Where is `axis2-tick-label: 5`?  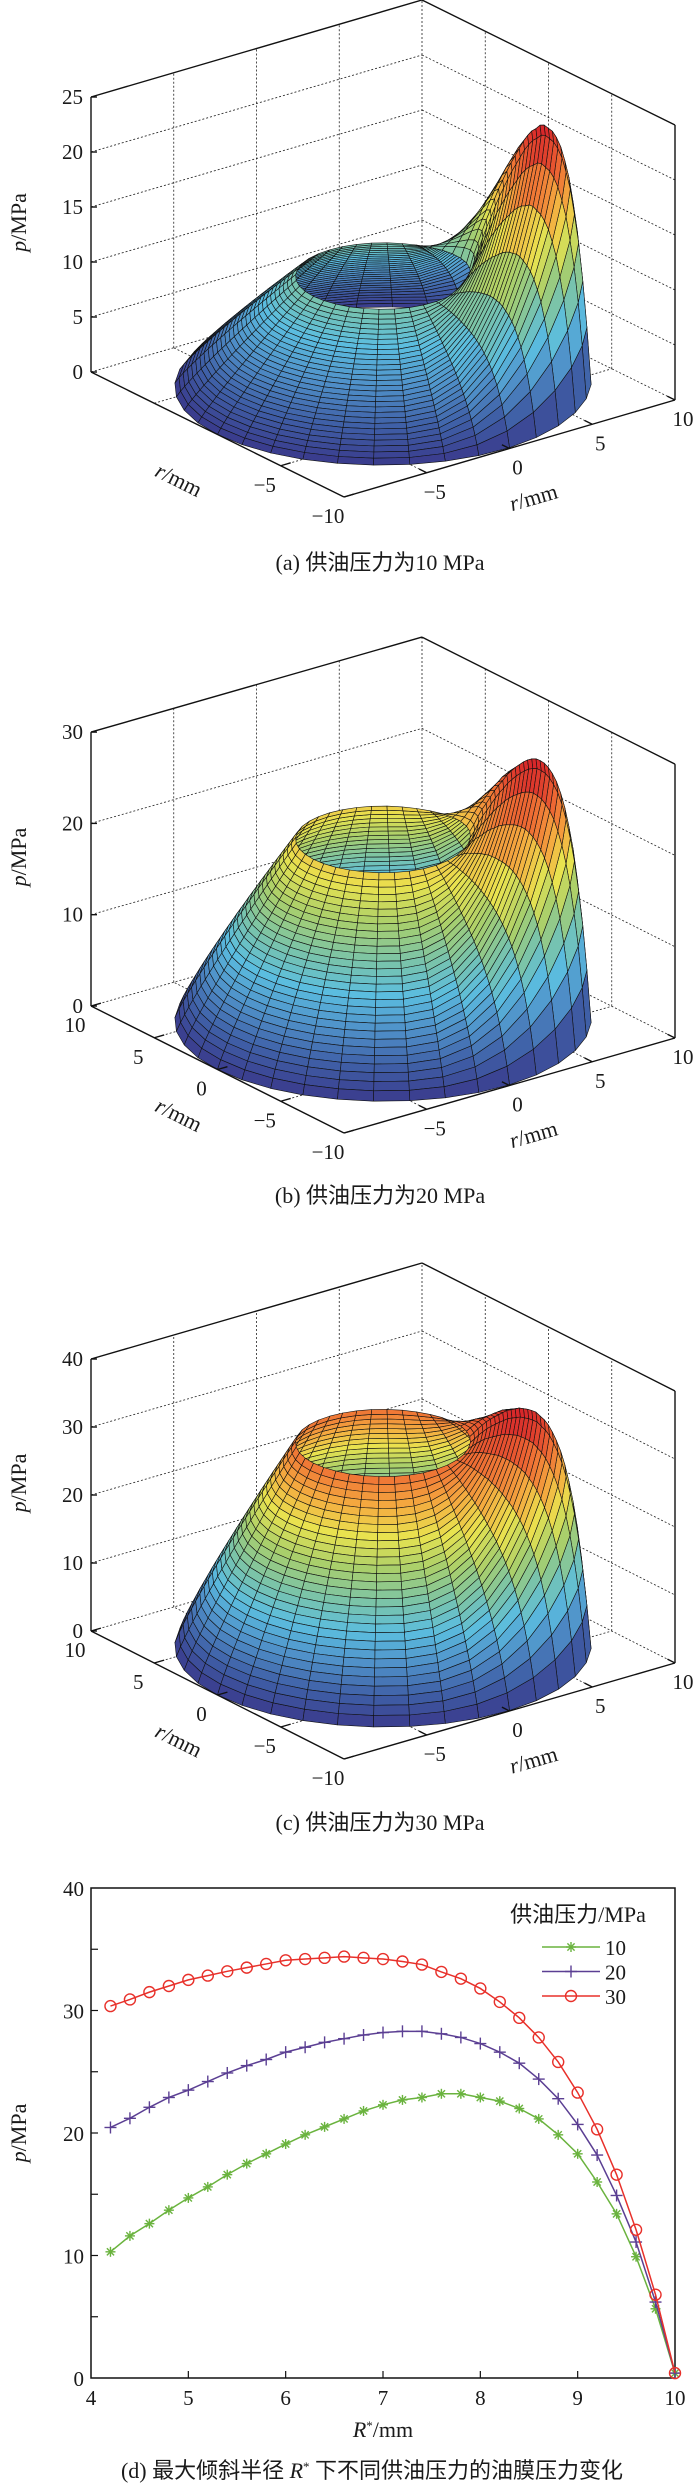
axis2-tick-label: 5 is located at coordinates (600, 443).